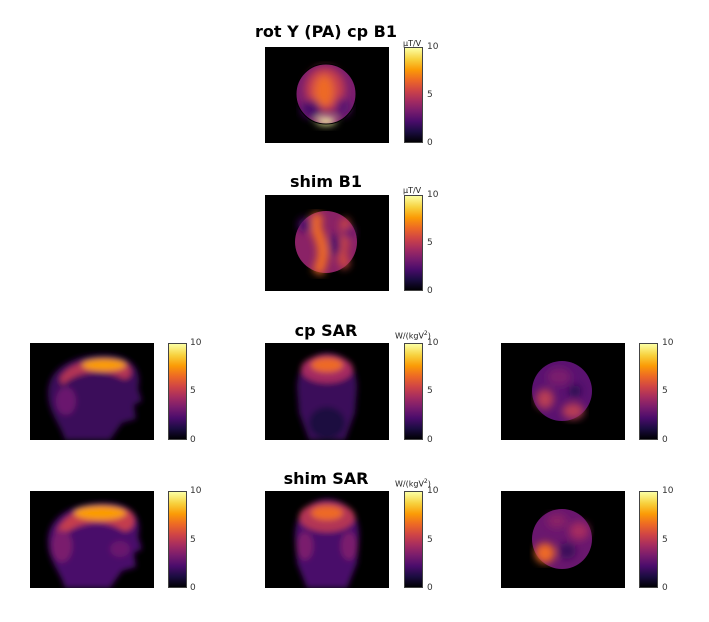 This screenshot has width=709, height=622. I want to click on row1-tick-min: 0, so click(430, 143).